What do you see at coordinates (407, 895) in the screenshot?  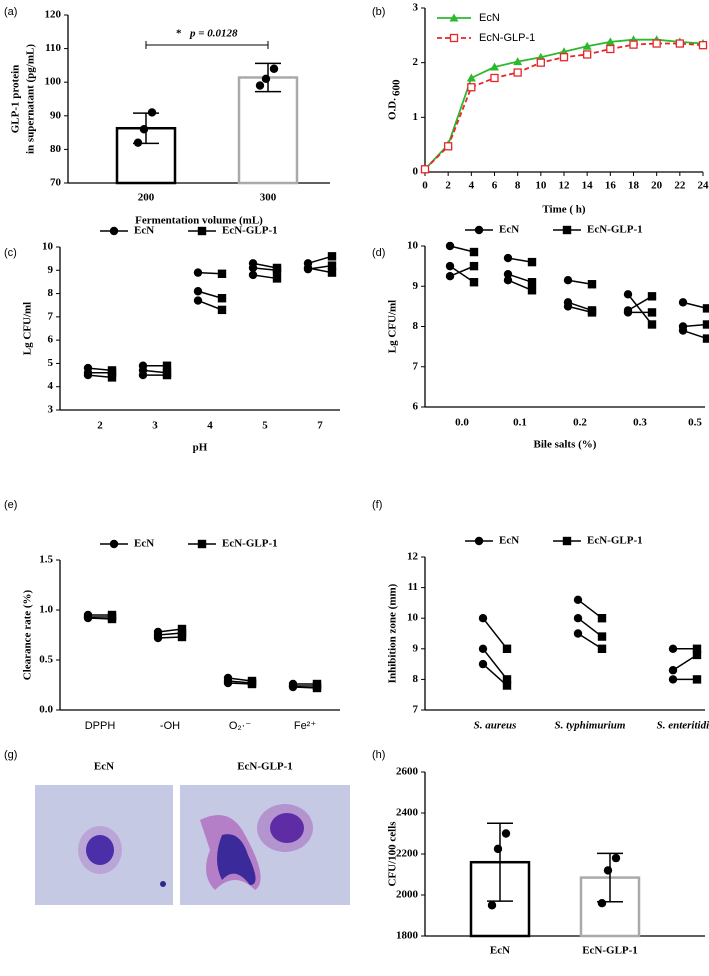 I see `y-tick-label: 2000` at bounding box center [407, 895].